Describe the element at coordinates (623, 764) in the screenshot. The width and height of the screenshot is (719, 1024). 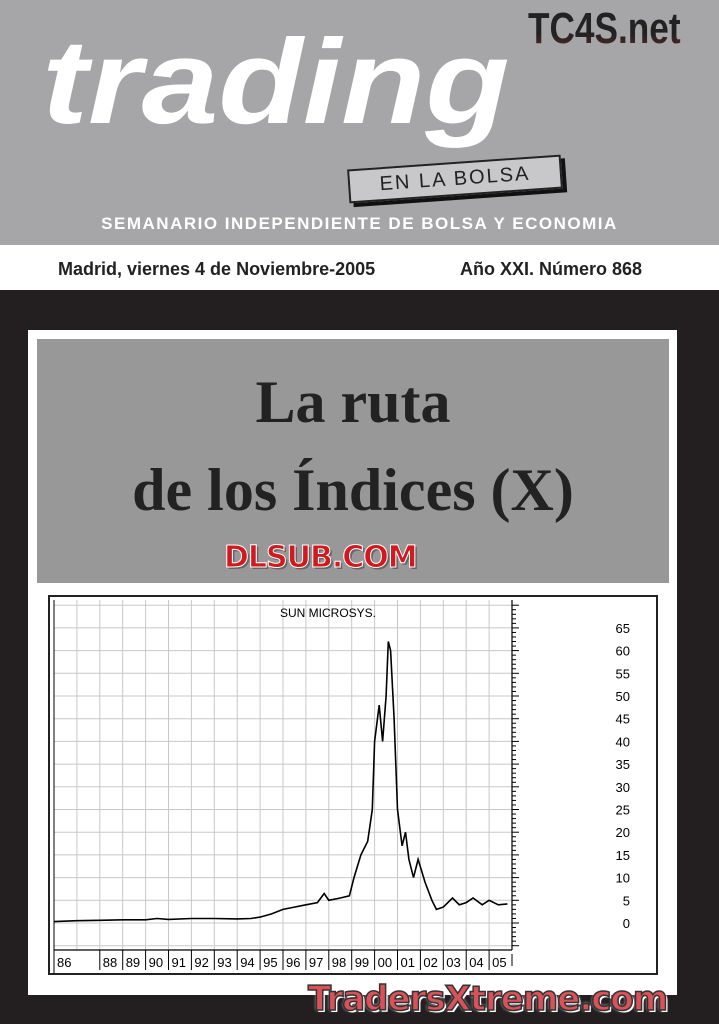
I see `y-tick-label: 35` at that location.